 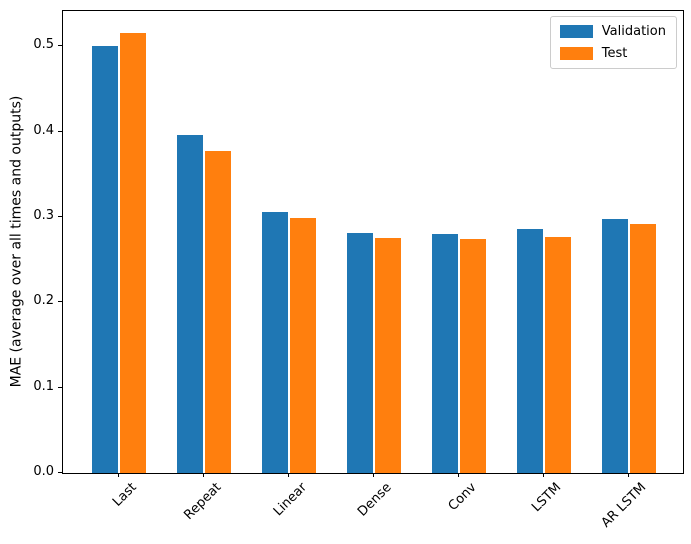 What do you see at coordinates (633, 31) in the screenshot?
I see `legend-label-validation: Validation` at bounding box center [633, 31].